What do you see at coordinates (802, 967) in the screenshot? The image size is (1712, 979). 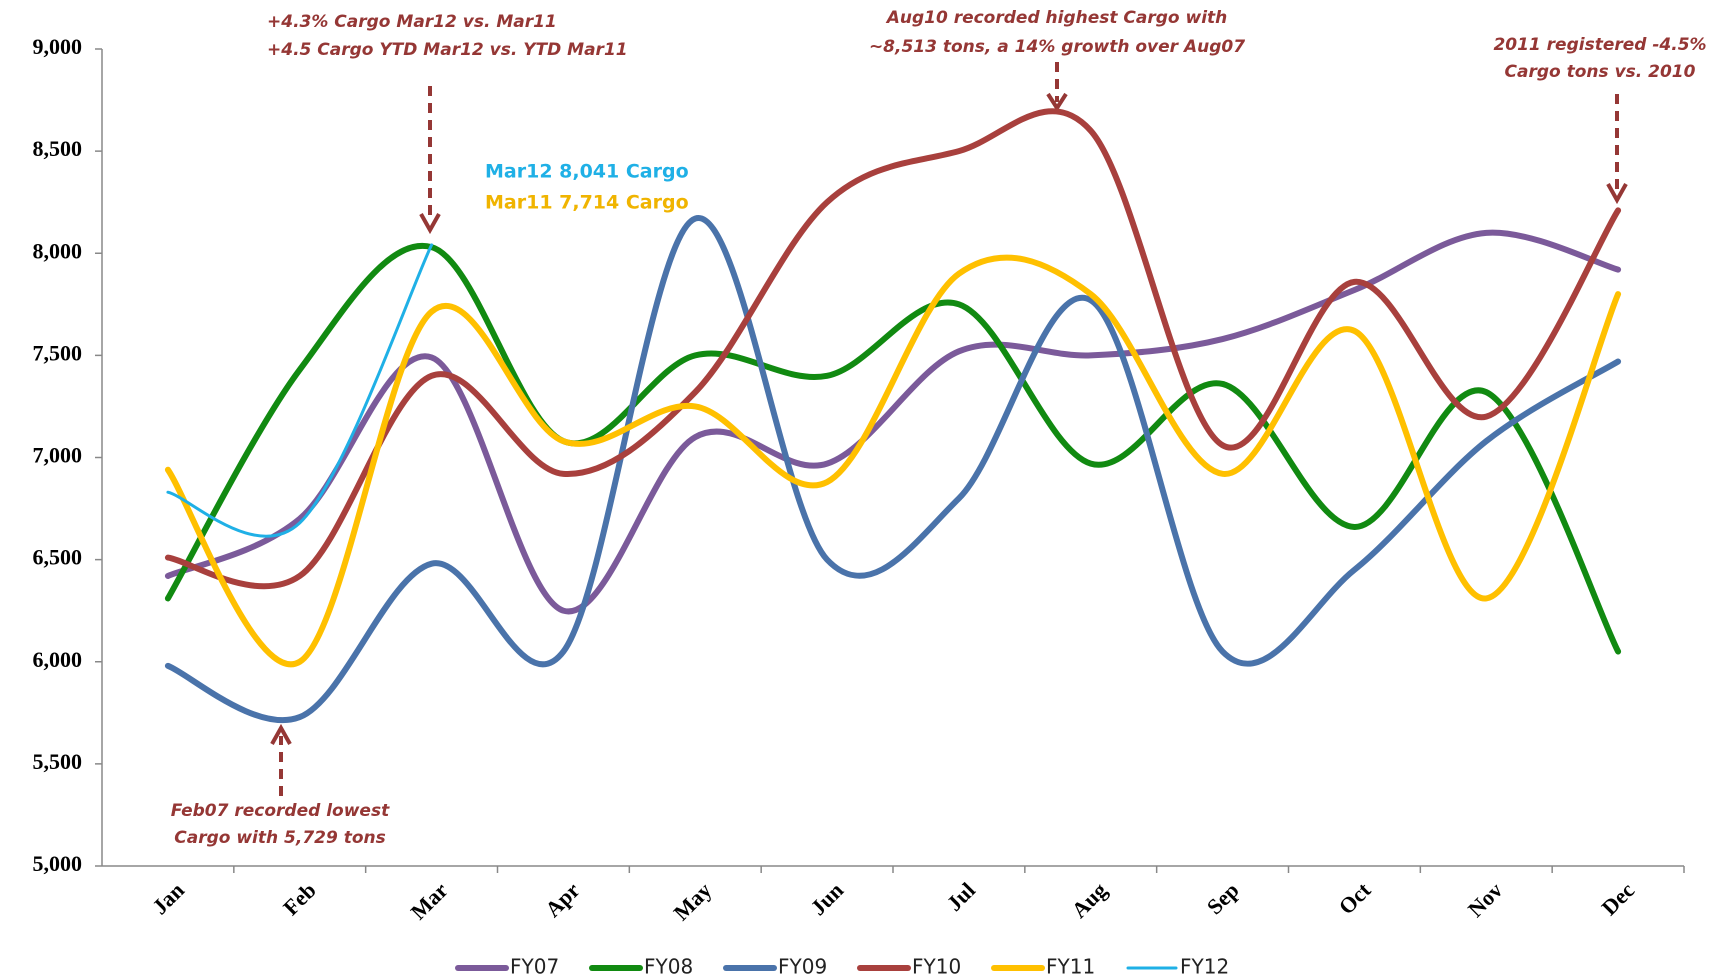 I see `legend-label: FY09` at bounding box center [802, 967].